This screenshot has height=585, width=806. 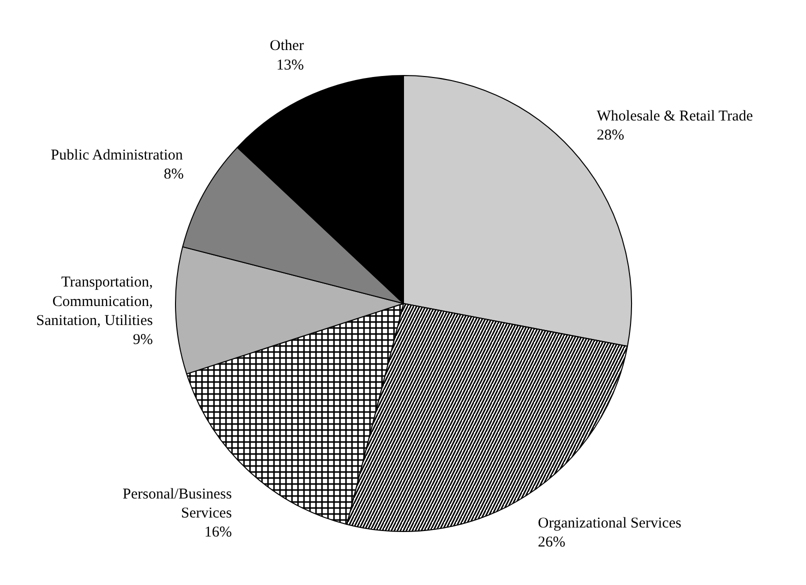 What do you see at coordinates (177, 504) in the screenshot?
I see `slice-label: Personal/Business Services` at bounding box center [177, 504].